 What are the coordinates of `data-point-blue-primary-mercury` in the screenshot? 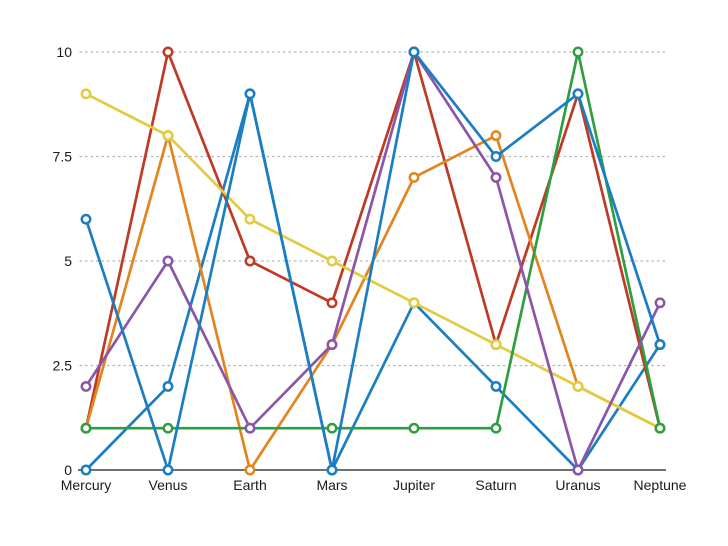 It's located at (86, 219).